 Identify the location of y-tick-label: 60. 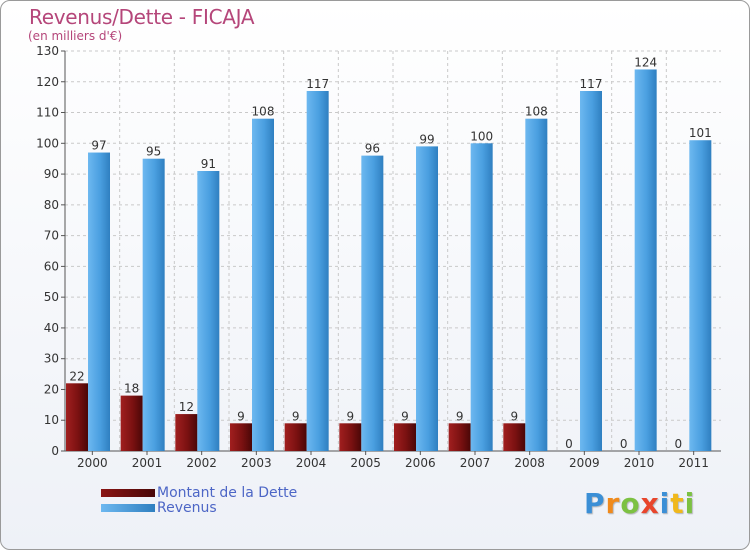
(51, 266).